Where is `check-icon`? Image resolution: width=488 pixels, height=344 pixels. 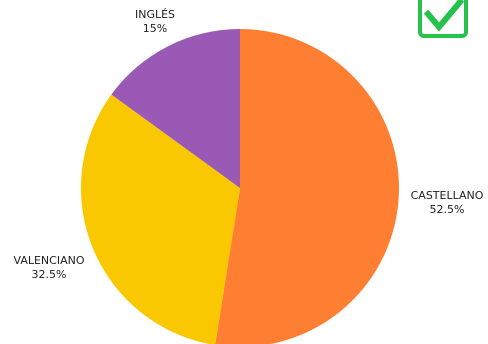 check-icon is located at coordinates (443, 19).